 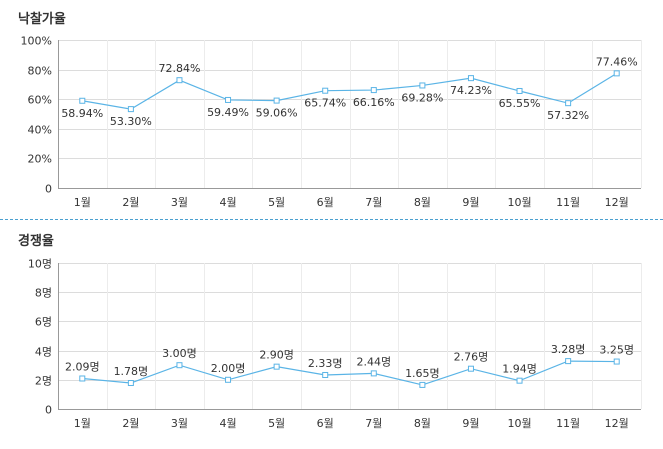 What do you see at coordinates (350, 91) in the screenshot?
I see `c1-series-line` at bounding box center [350, 91].